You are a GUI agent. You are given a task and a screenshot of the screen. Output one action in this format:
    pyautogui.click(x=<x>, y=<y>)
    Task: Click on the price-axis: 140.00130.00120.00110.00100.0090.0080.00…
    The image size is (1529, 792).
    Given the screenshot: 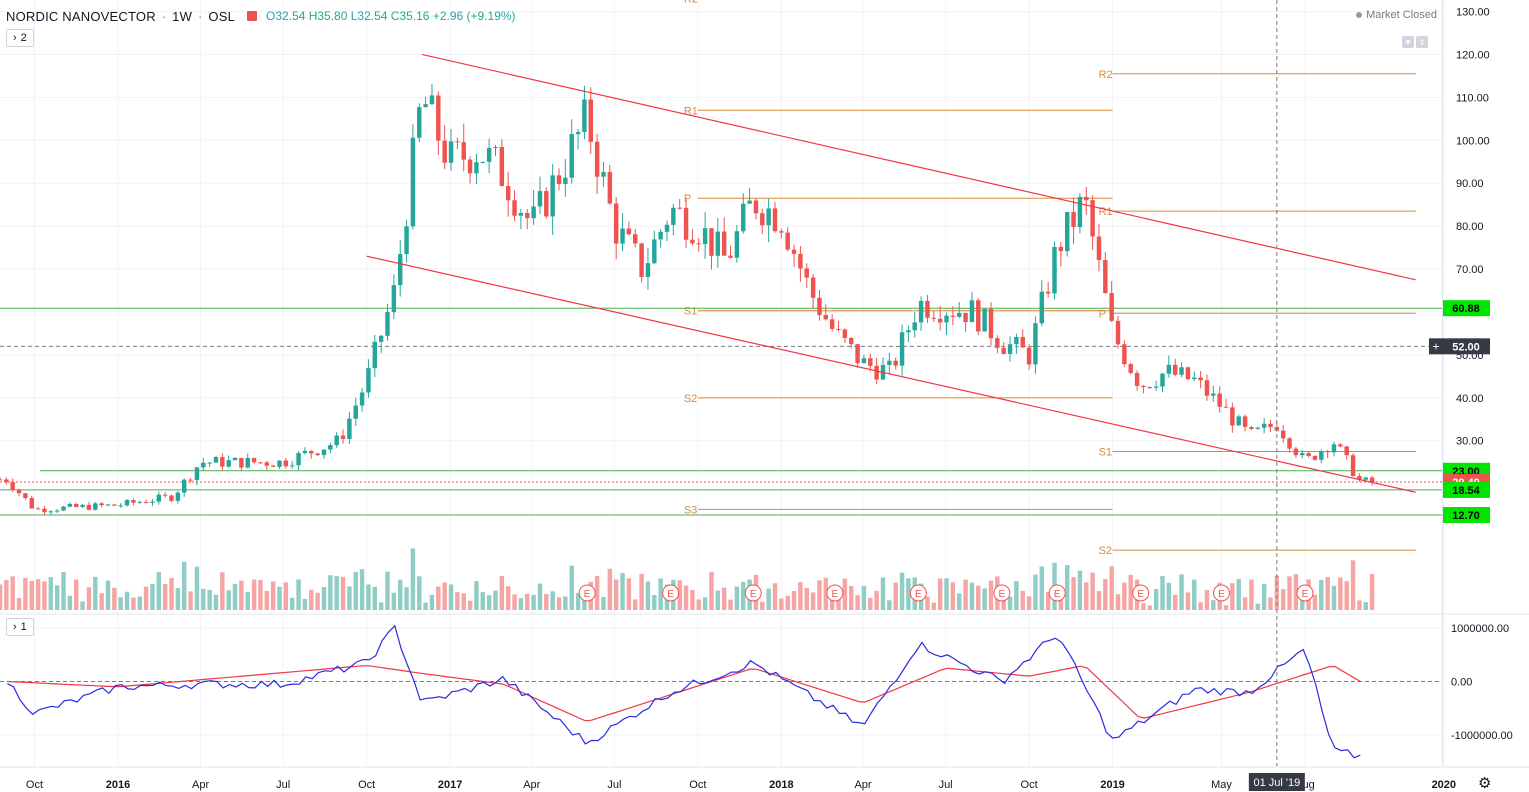 What is the action you would take?
    pyautogui.click(x=1471, y=371)
    